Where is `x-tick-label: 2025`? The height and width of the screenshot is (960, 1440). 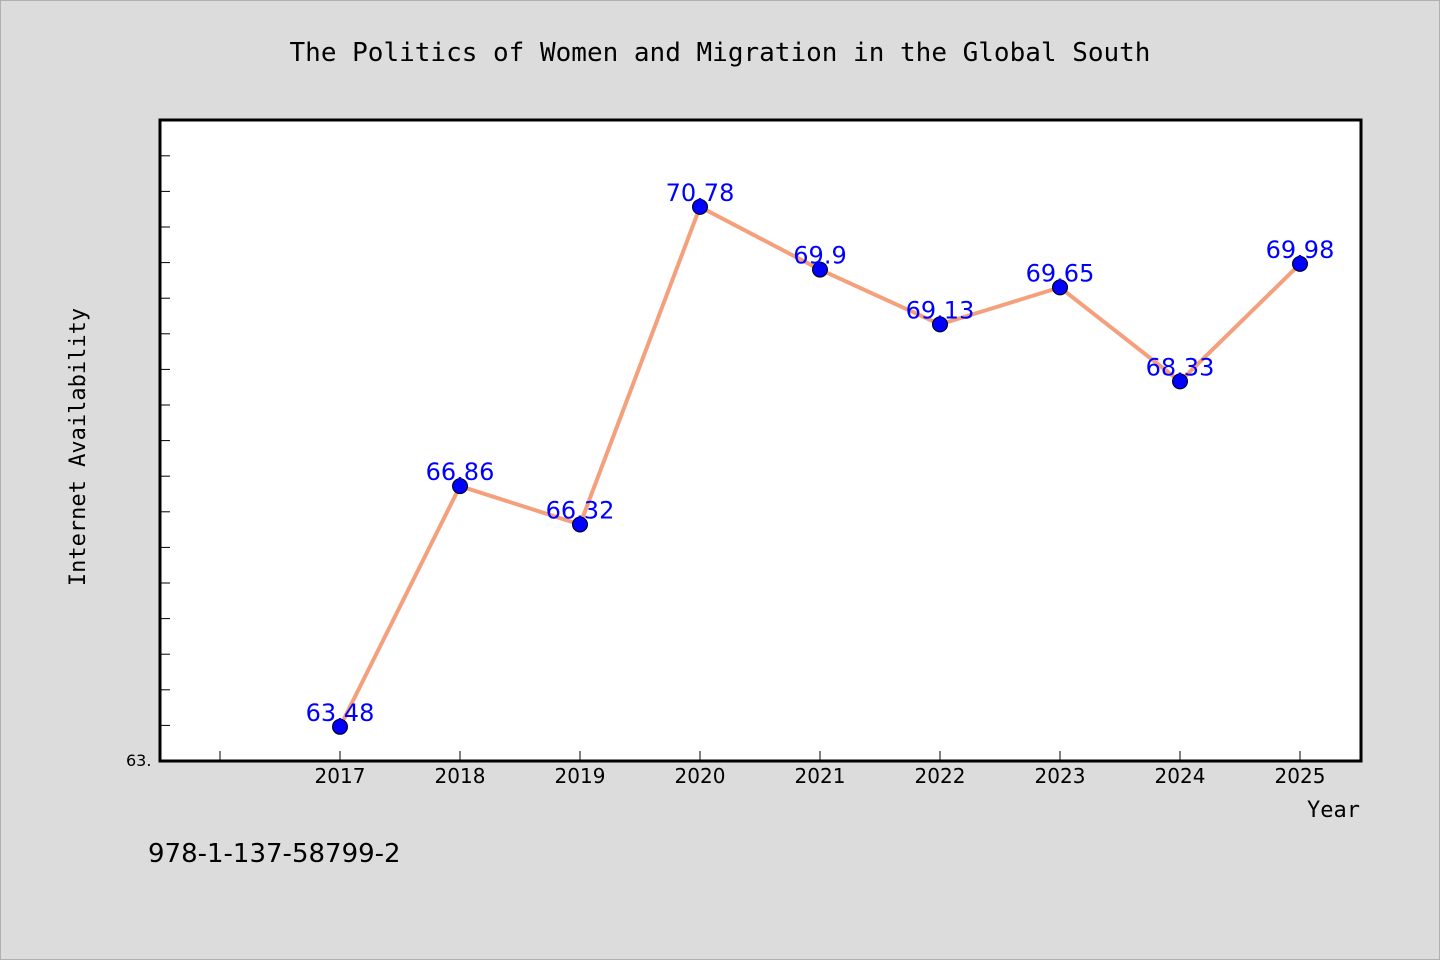
x-tick-label: 2025 is located at coordinates (1300, 776).